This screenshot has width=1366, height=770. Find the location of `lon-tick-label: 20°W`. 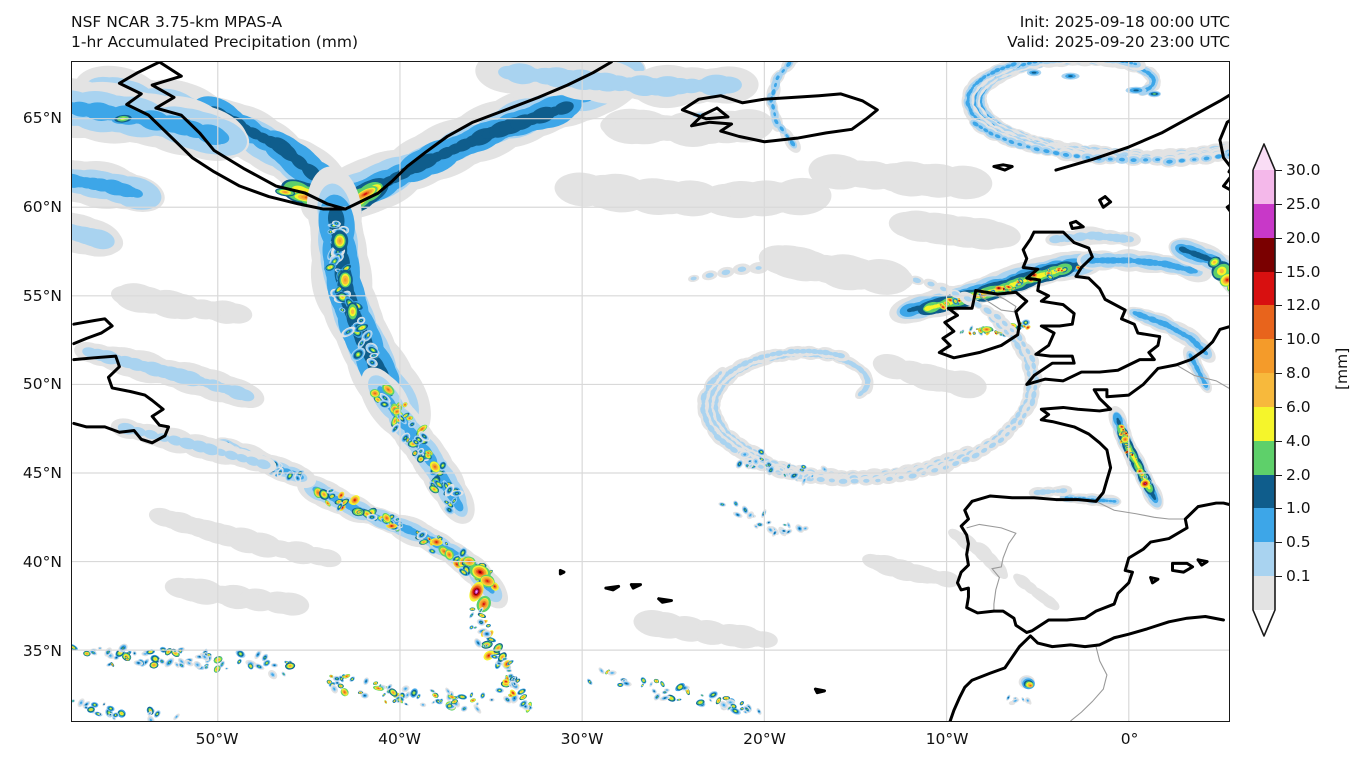

lon-tick-label: 20°W is located at coordinates (764, 739).